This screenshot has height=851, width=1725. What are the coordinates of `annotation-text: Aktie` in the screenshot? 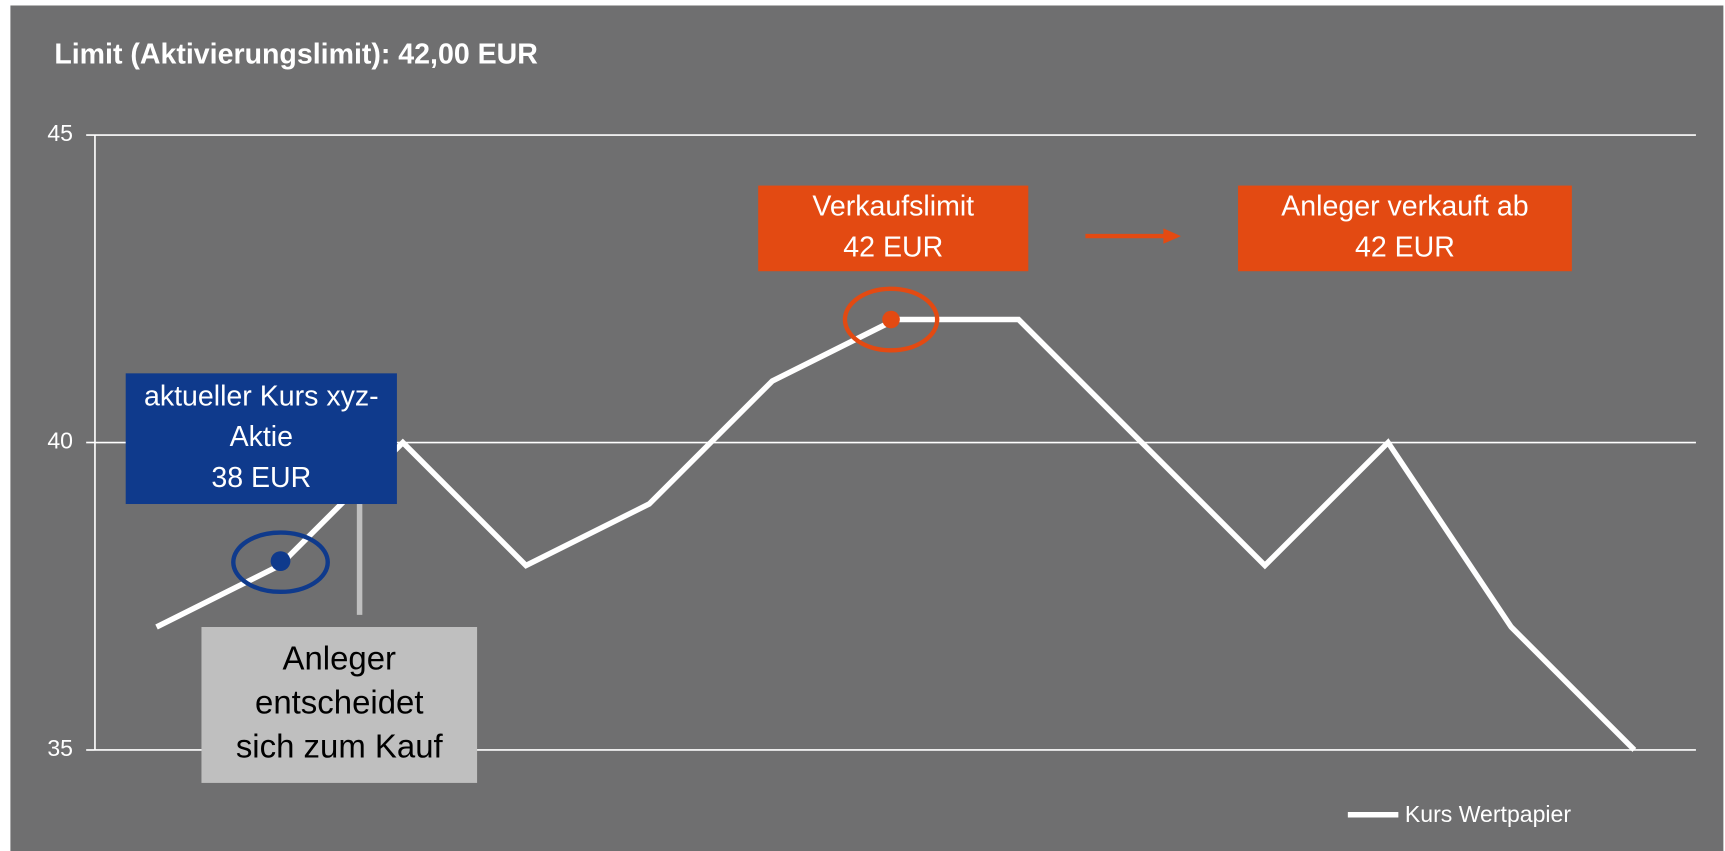 It's located at (261, 437).